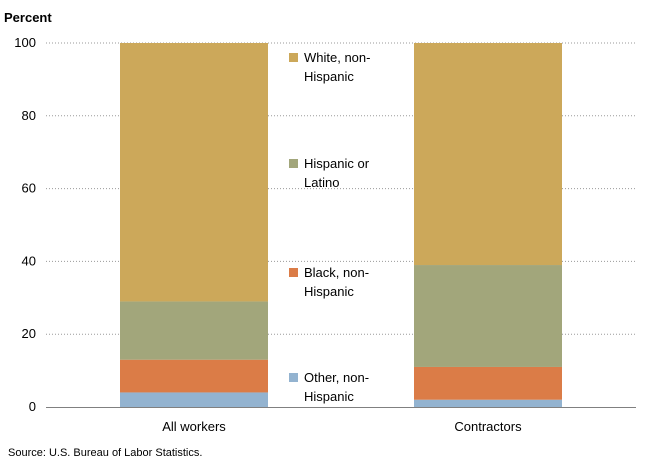 This screenshot has width=660, height=472. What do you see at coordinates (194, 426) in the screenshot?
I see `x-tick-label: All workers` at bounding box center [194, 426].